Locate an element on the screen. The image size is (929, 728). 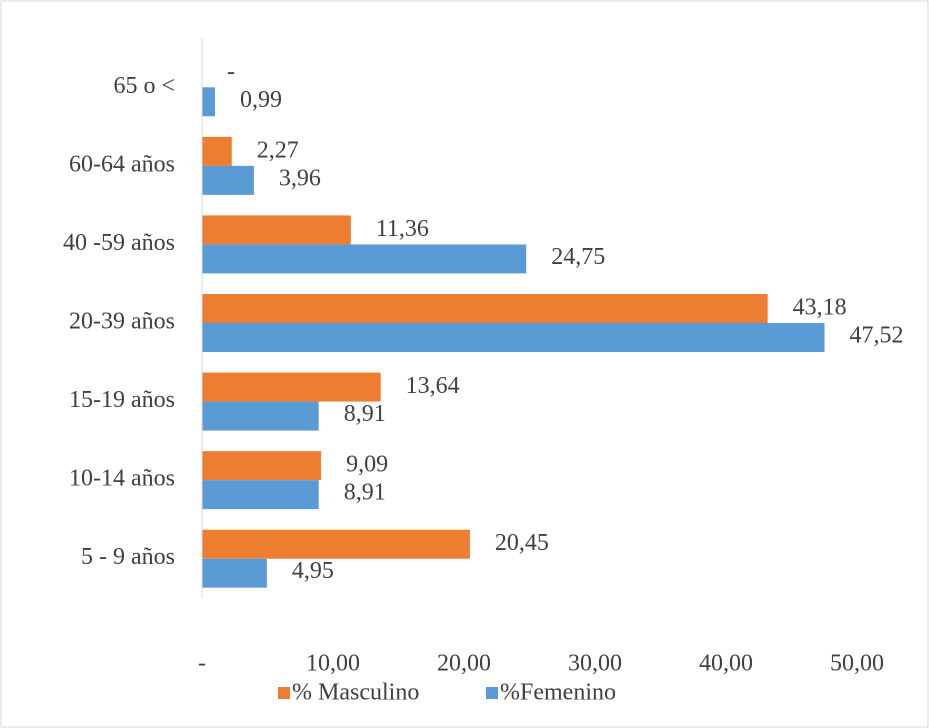
y-tick-label: 65 o < is located at coordinates (144, 86).